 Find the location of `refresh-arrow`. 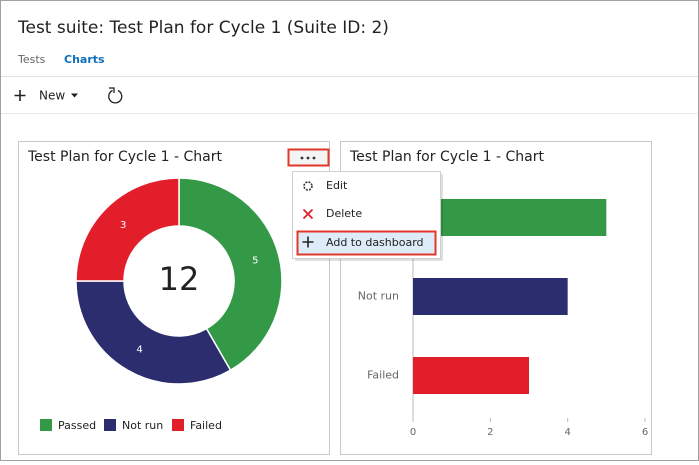

refresh-arrow is located at coordinates (112, 90).